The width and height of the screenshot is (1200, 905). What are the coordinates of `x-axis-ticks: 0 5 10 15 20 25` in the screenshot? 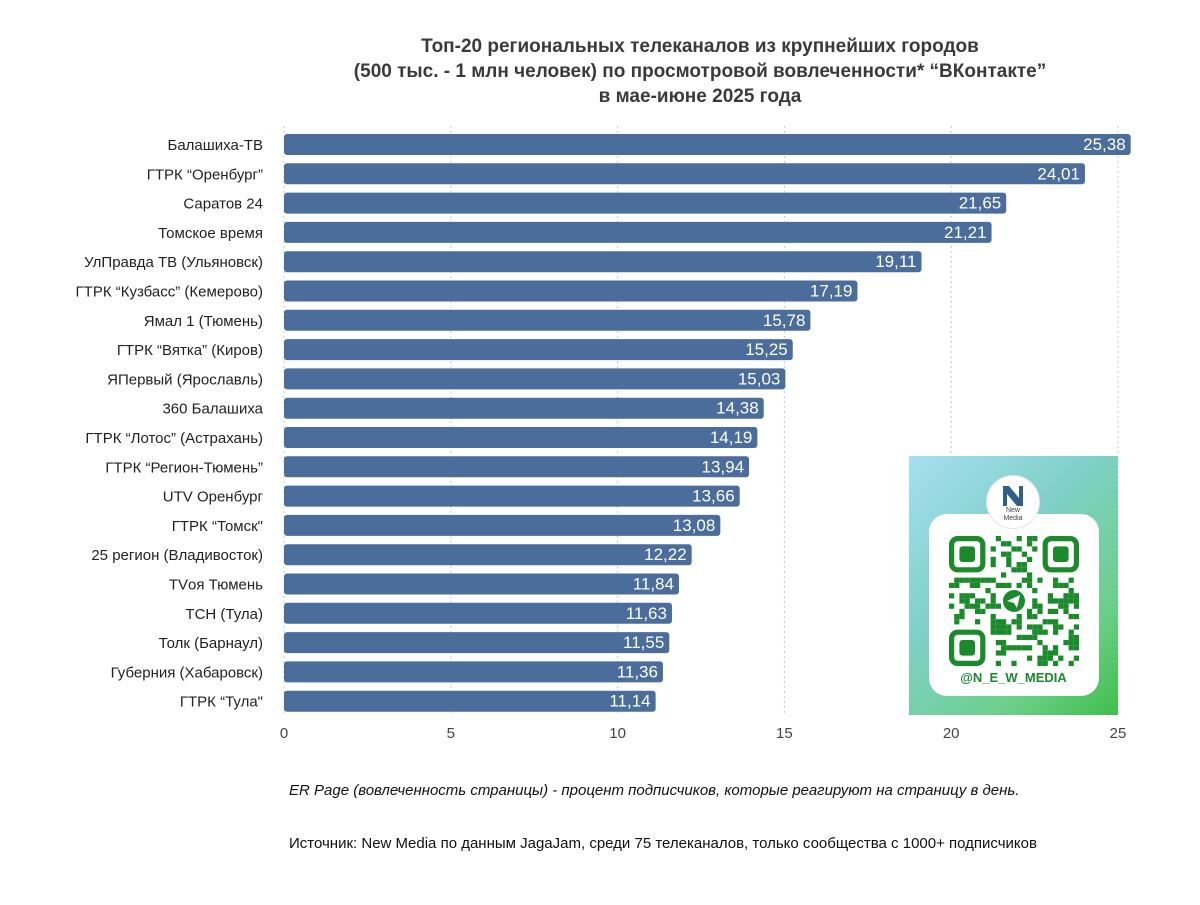 It's located at (703, 733).